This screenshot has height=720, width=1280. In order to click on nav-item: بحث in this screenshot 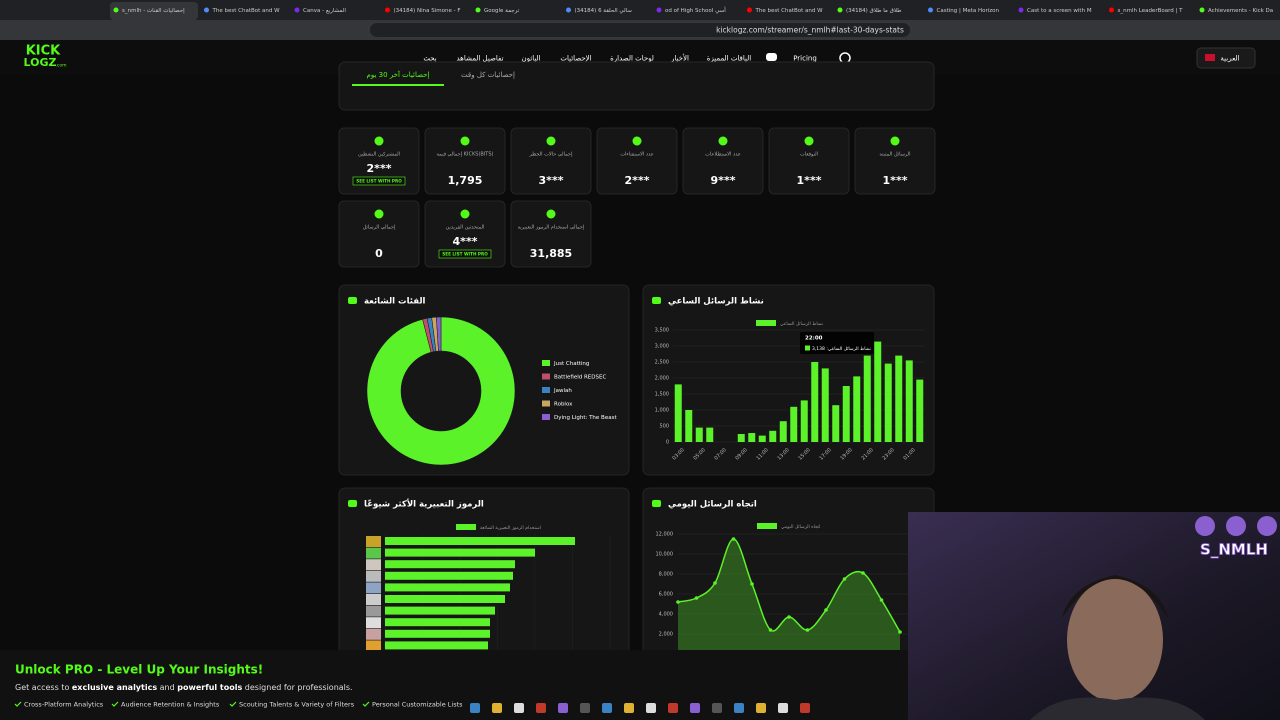, I will do `click(429, 59)`.